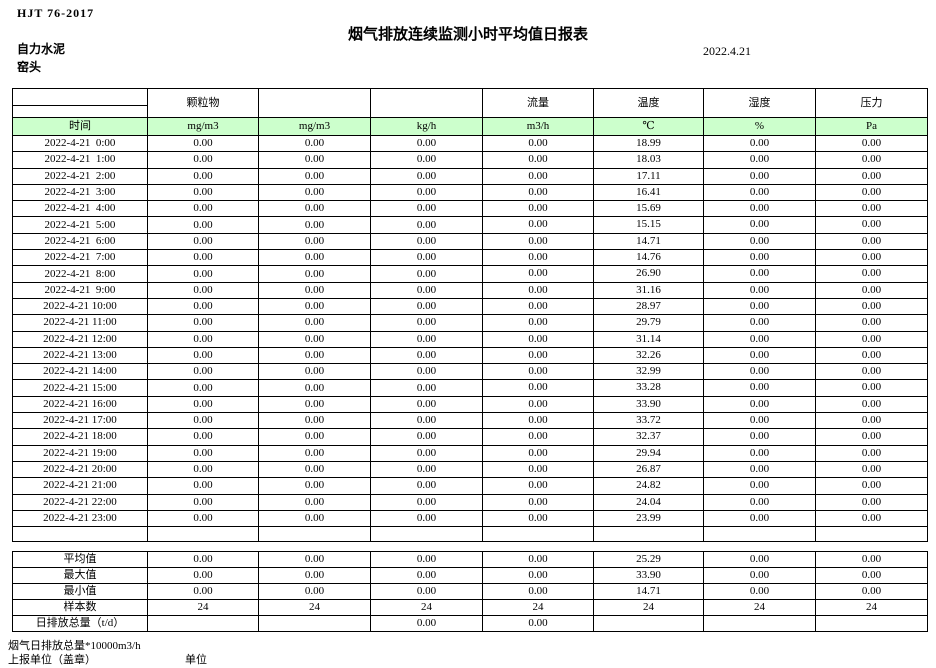 This screenshot has height=668, width=936. What do you see at coordinates (80, 388) in the screenshot?
I see `time-cell: 2022-4-21 15:00` at bounding box center [80, 388].